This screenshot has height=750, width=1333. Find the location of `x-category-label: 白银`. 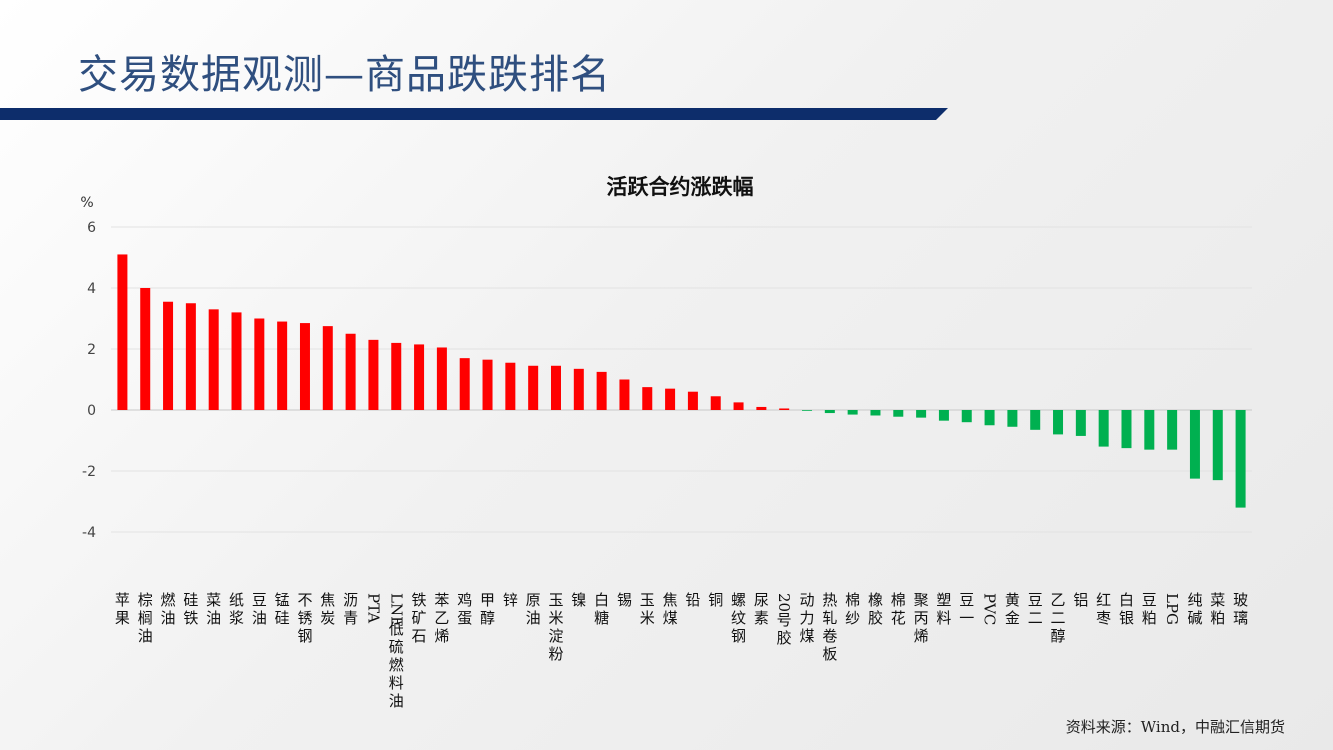

x-category-label: 白银 is located at coordinates (1126, 609).